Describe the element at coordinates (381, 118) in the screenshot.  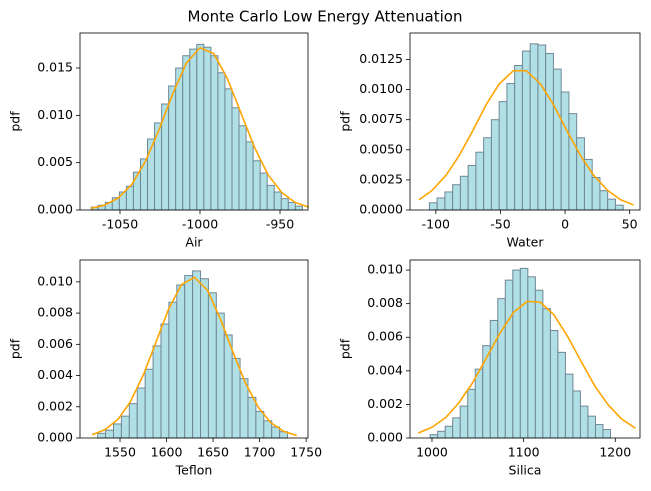
I see `y-tick-label: 0.0075` at that location.